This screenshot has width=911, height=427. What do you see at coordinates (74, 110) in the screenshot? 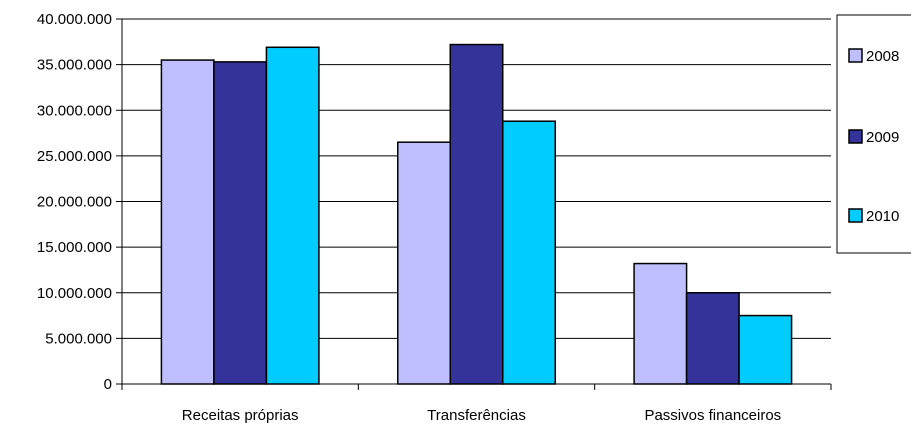
I see `y-tick-label: 30.000.000` at bounding box center [74, 110].